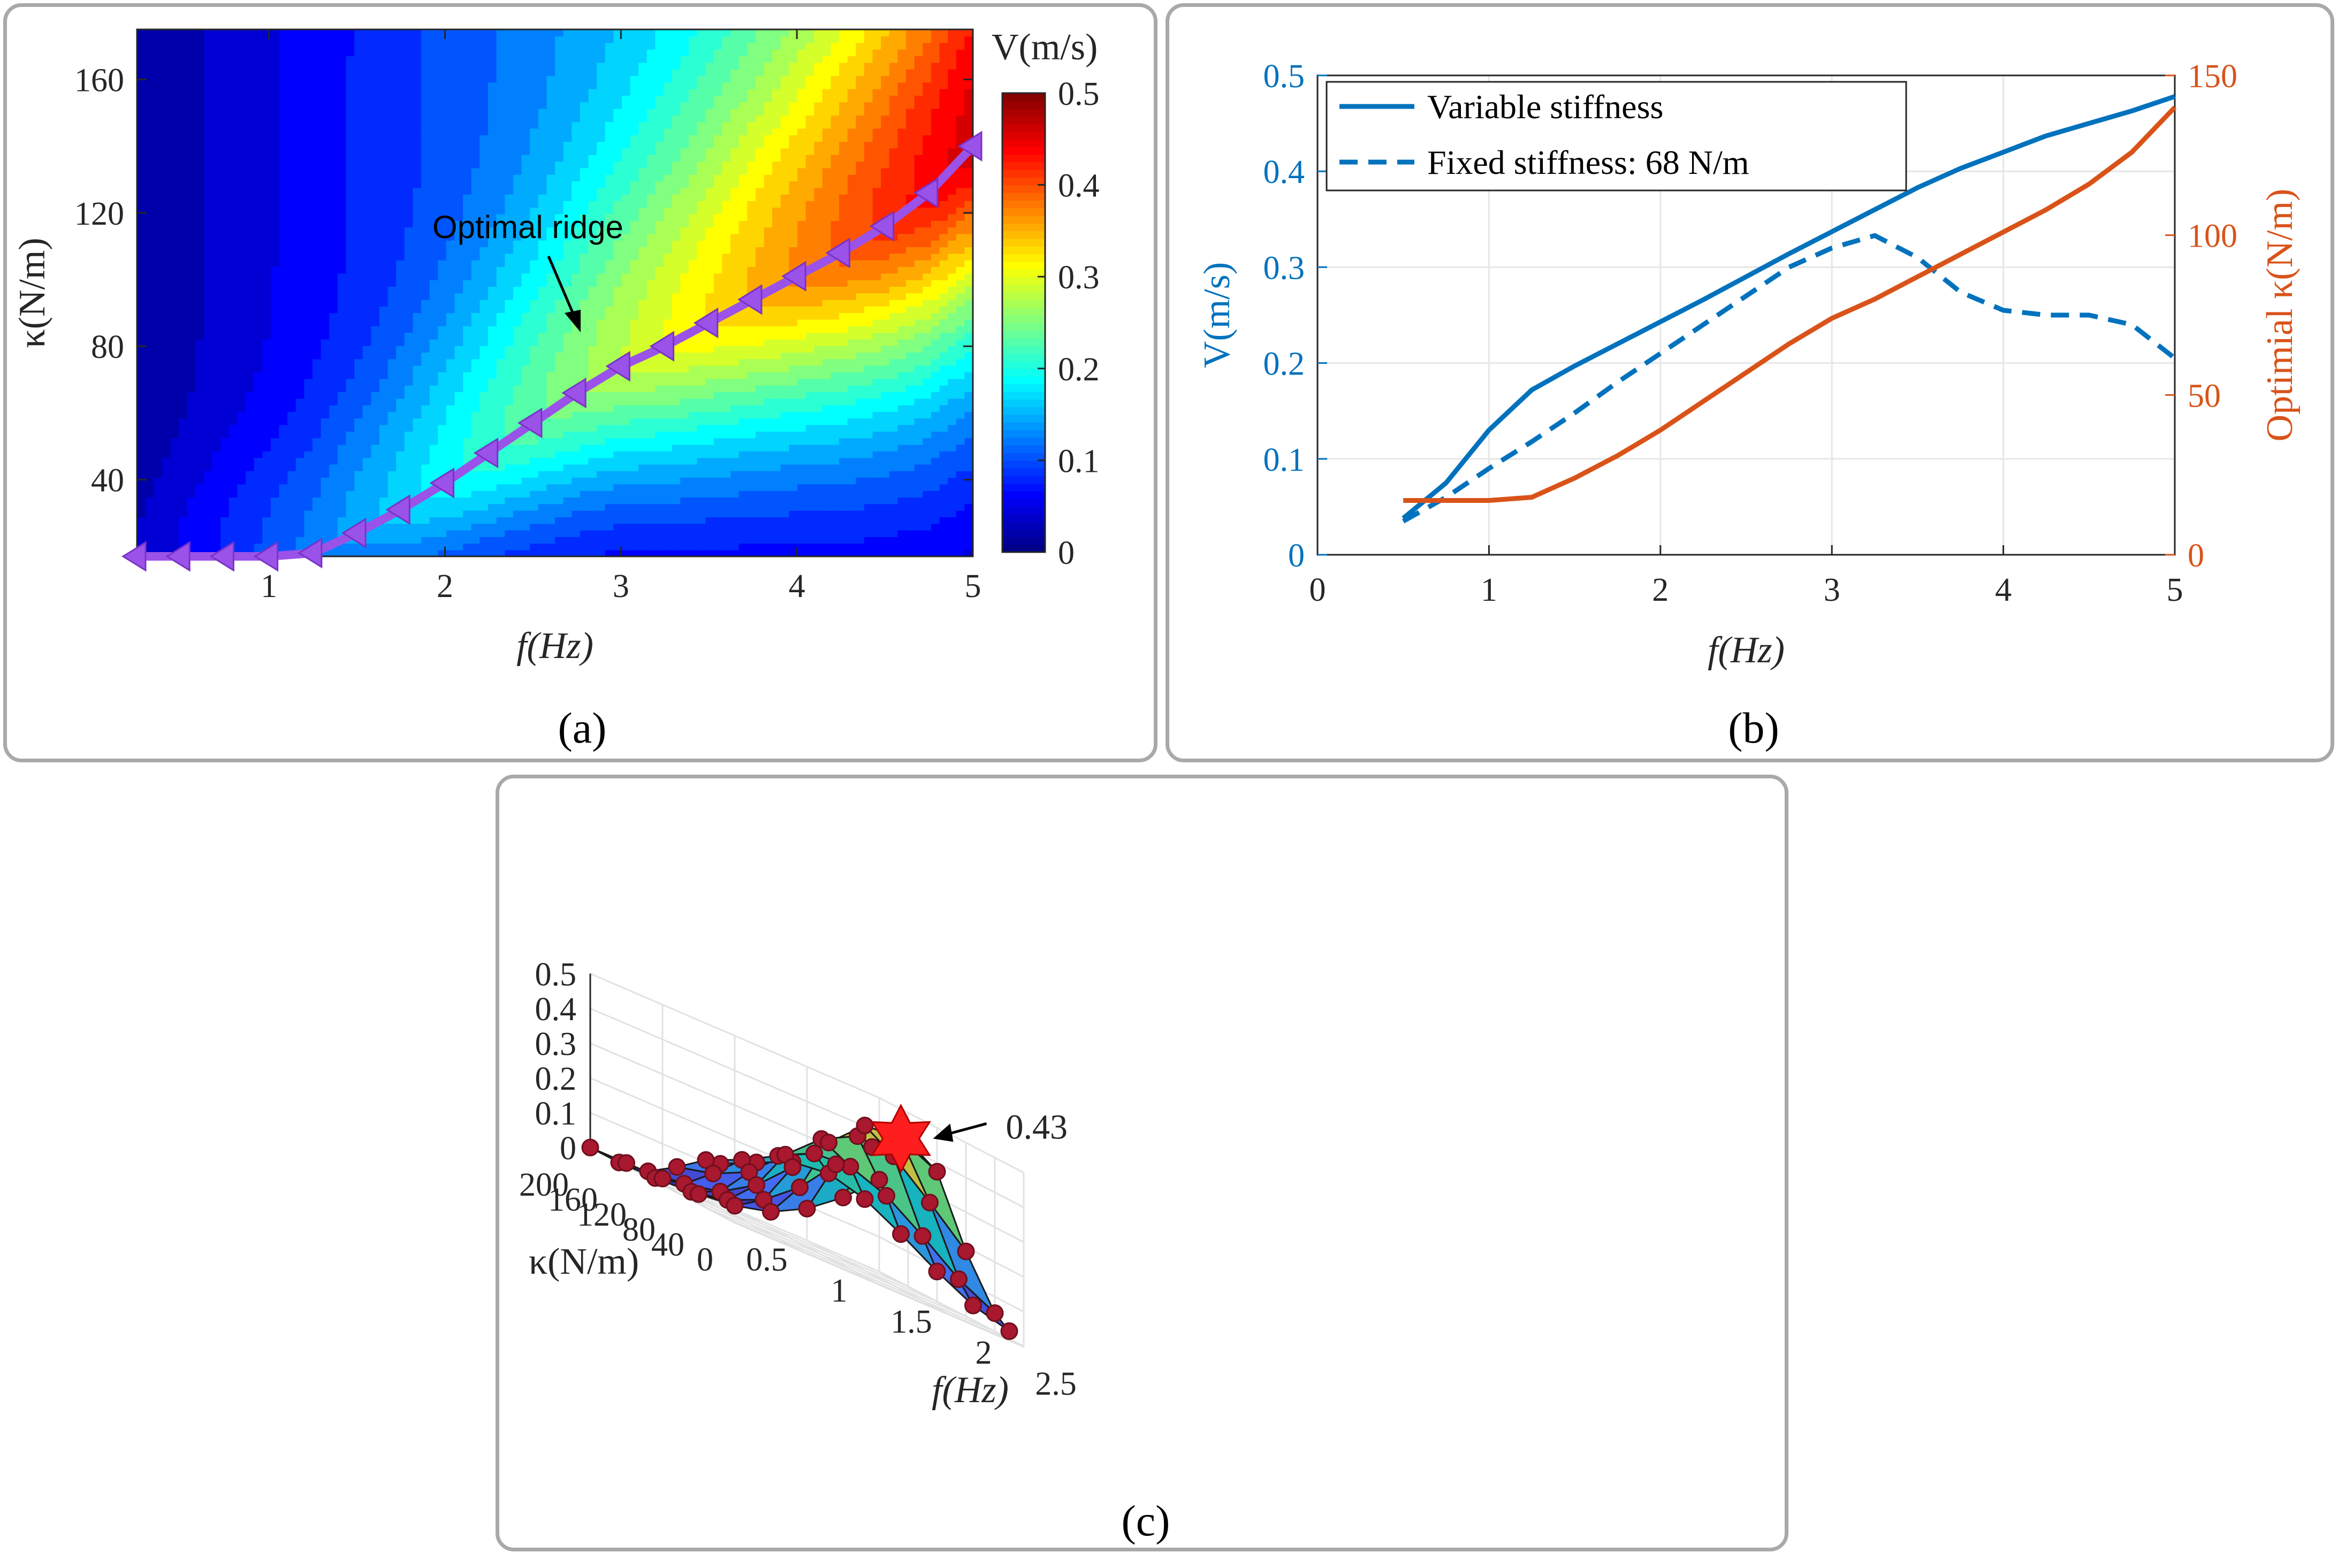 This screenshot has height=1568, width=2338. I want to click on heatmap-cells, so click(555, 293).